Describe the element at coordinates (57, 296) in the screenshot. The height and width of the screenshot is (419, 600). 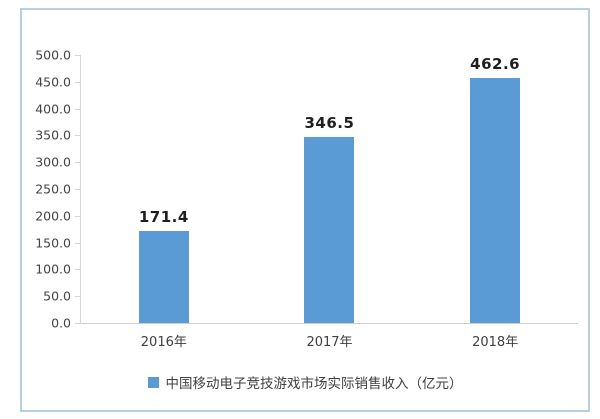
I see `y-axis-tick-label: 50.0` at that location.